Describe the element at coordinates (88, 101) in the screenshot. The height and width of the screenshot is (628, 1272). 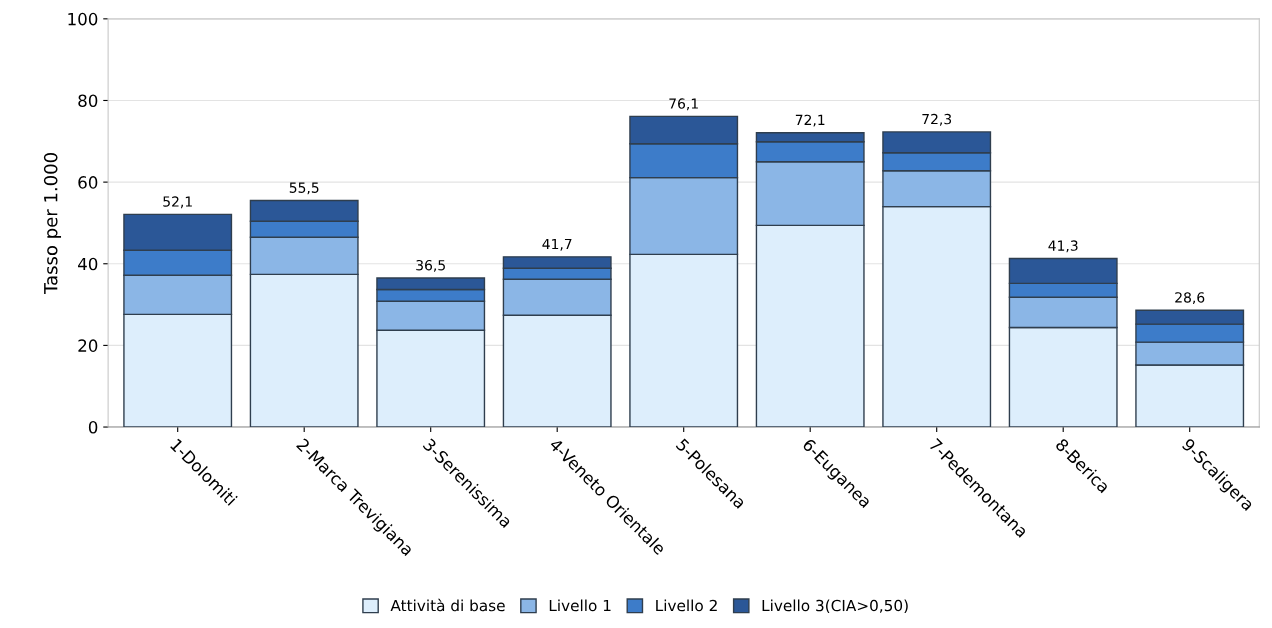
I see `y-tick-label: 80` at that location.